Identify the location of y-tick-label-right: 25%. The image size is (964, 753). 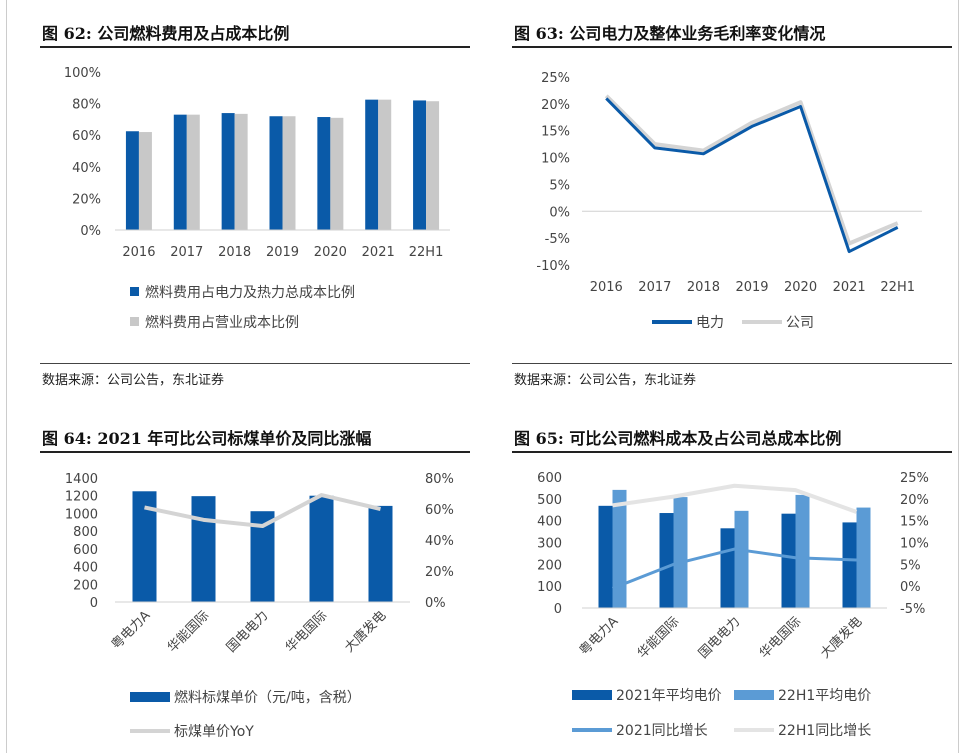
(914, 478).